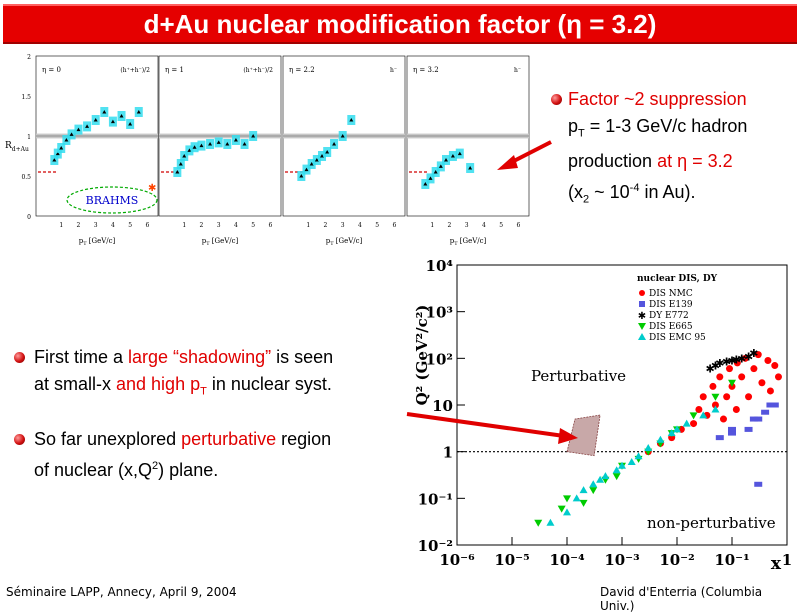 This screenshot has width=800, height=613. What do you see at coordinates (439, 359) in the screenshot?
I see `y-tick-label: 10²` at bounding box center [439, 359].